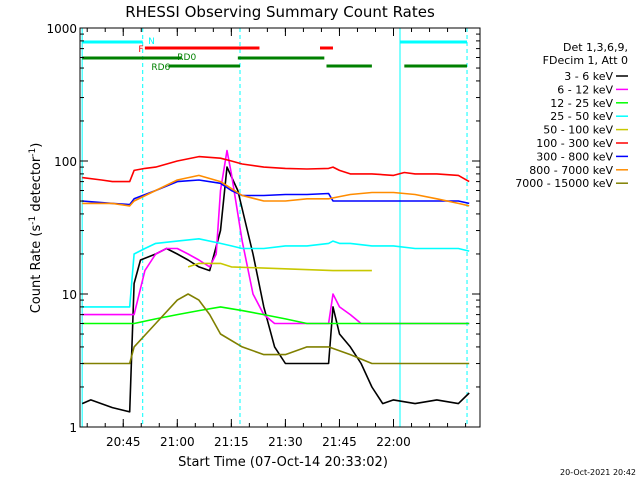  What do you see at coordinates (73, 428) in the screenshot?
I see `y-tick-label: 1` at bounding box center [73, 428].